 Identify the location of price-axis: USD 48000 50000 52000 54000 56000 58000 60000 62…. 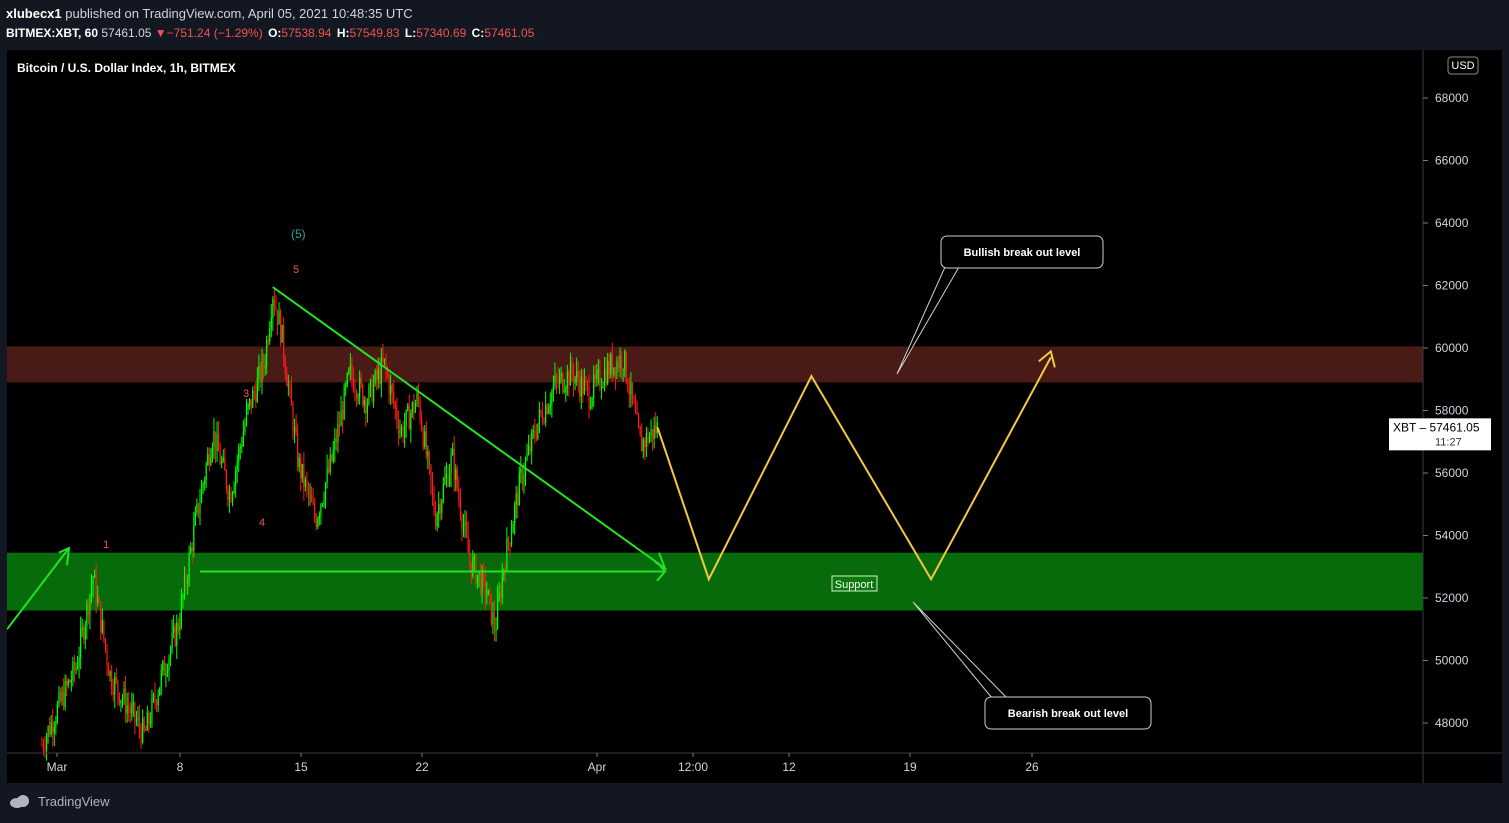
(1440, 416).